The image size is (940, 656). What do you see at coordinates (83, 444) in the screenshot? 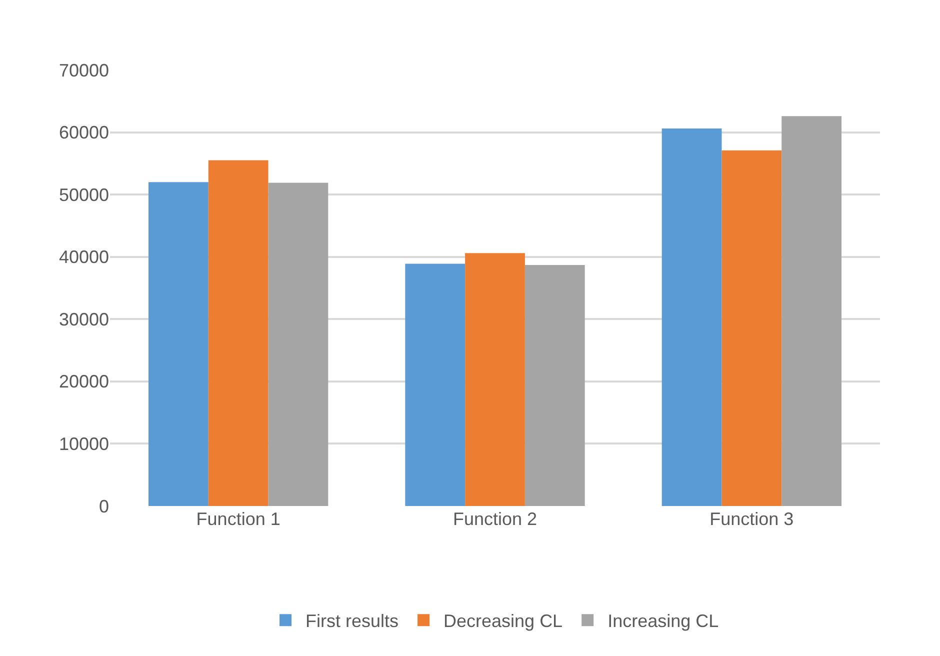
I see `y-tick-label: 10000` at bounding box center [83, 444].